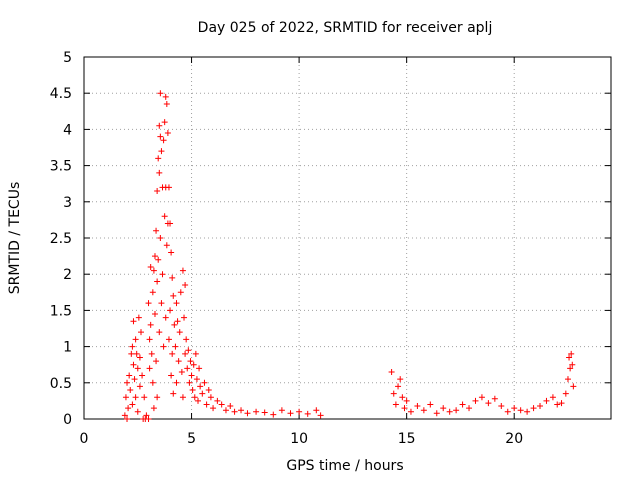  What do you see at coordinates (61, 94) in the screenshot?
I see `y-tick-label: 4.5` at bounding box center [61, 94].